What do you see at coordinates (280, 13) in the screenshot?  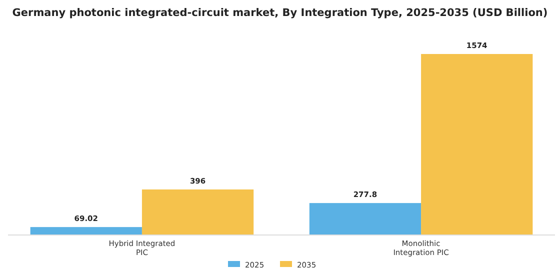 I see `chart-title: Germany photonic integrated-circuit market, By Integration Type, 2025-2035 (USD Billion)` at bounding box center [280, 13].